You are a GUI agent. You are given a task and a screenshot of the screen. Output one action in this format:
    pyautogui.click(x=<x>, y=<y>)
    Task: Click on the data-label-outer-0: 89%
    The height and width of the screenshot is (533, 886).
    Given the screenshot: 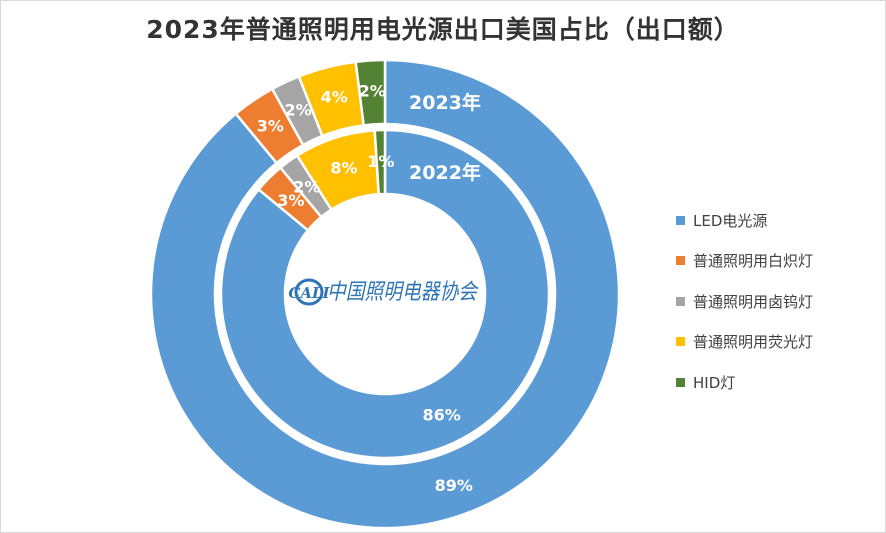 What is the action you would take?
    pyautogui.click(x=454, y=485)
    